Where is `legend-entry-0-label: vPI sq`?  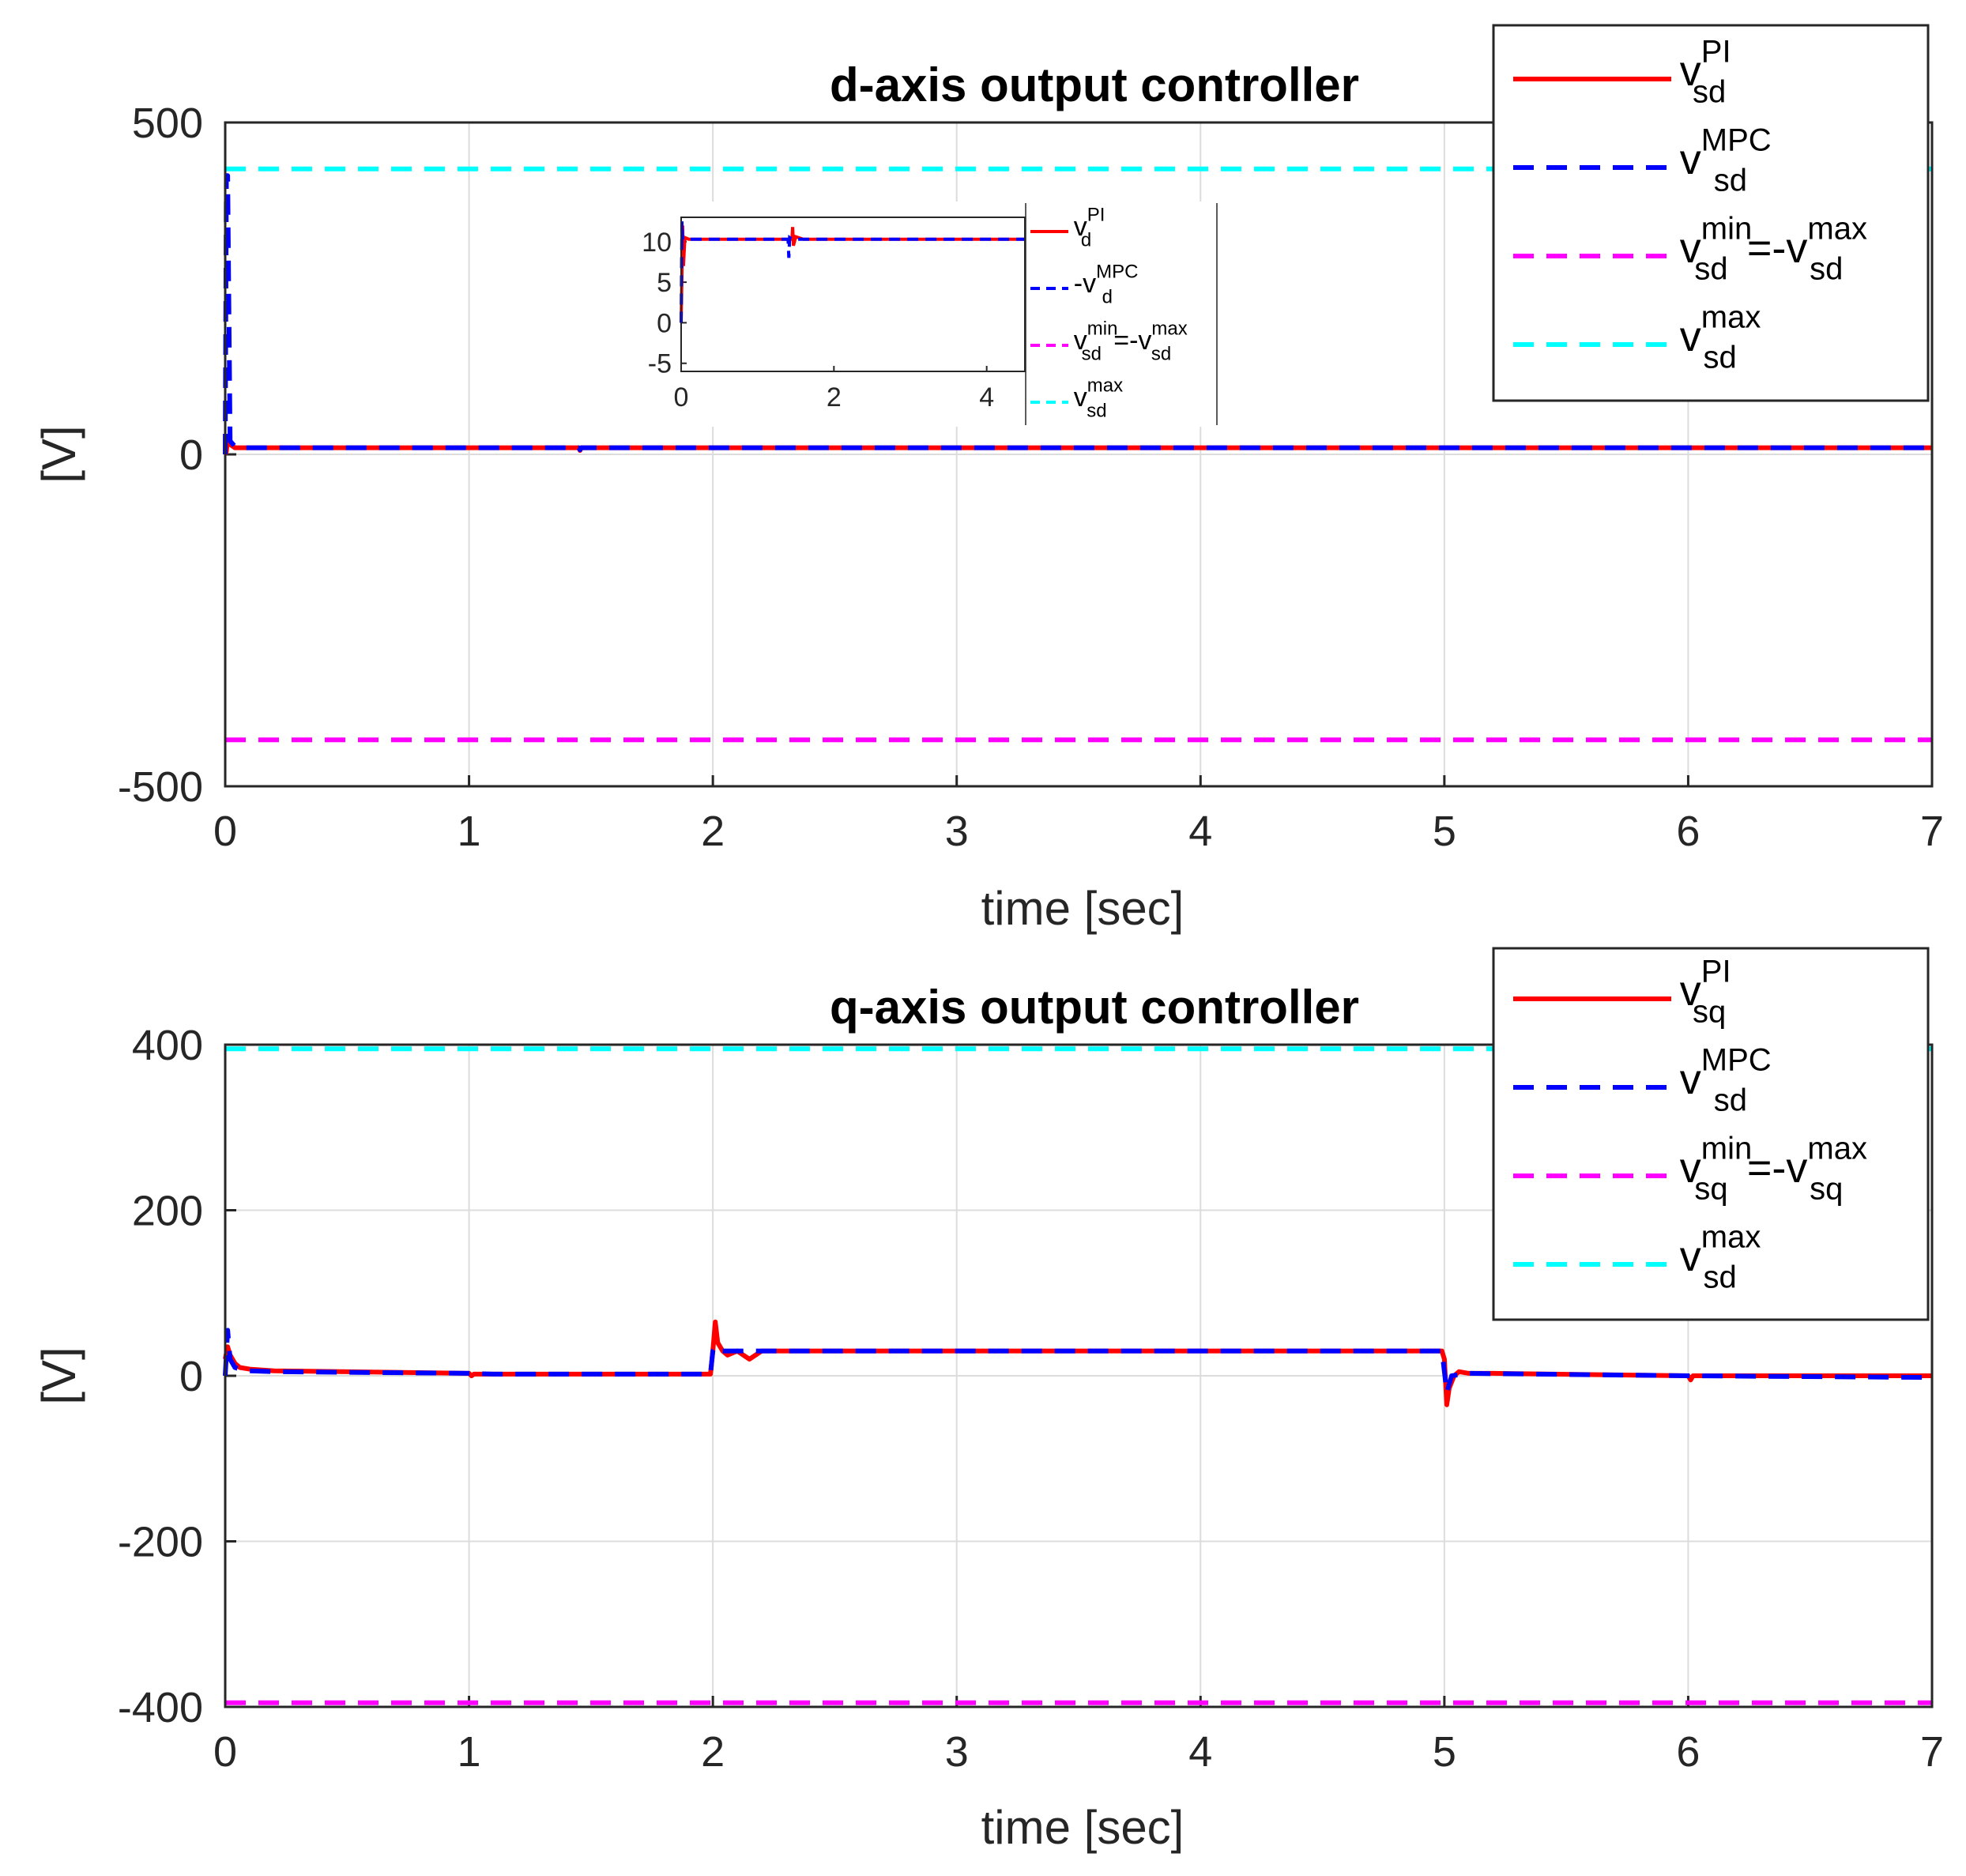 legend-entry-0-label: vPI sq is located at coordinates (1705, 992).